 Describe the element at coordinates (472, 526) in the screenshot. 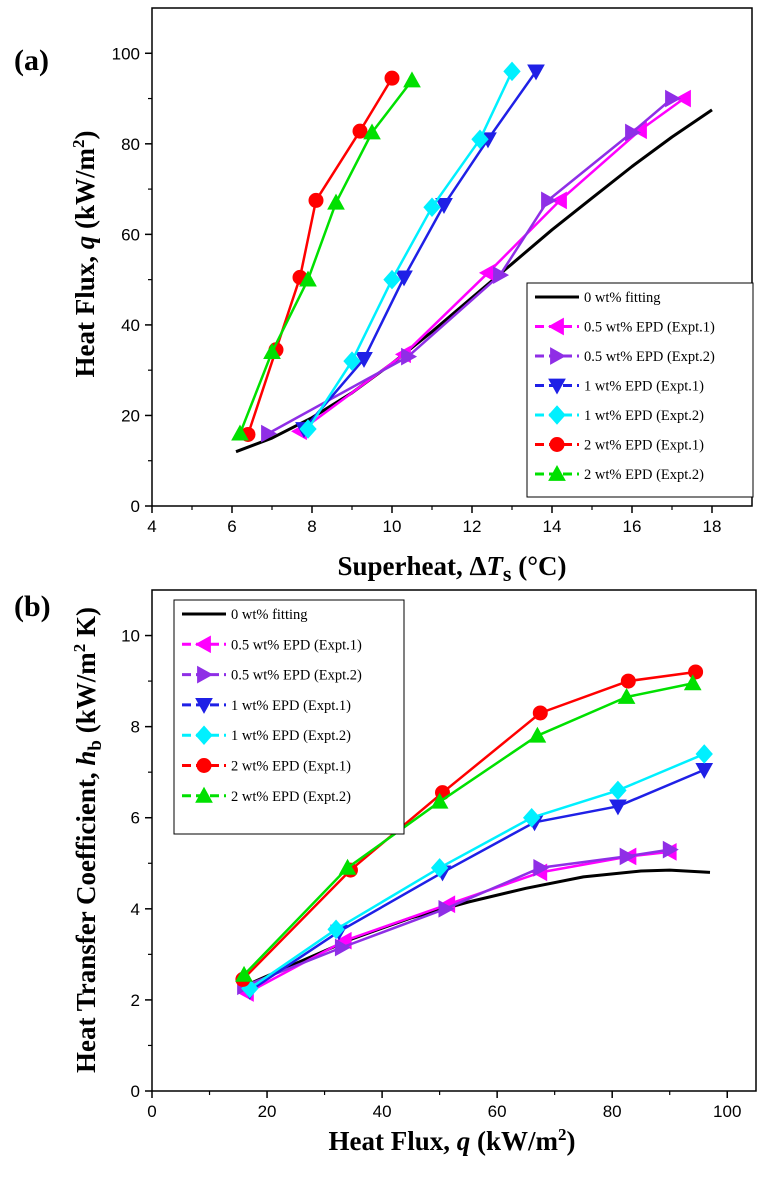

I see `a-x-tick-label: 12` at that location.